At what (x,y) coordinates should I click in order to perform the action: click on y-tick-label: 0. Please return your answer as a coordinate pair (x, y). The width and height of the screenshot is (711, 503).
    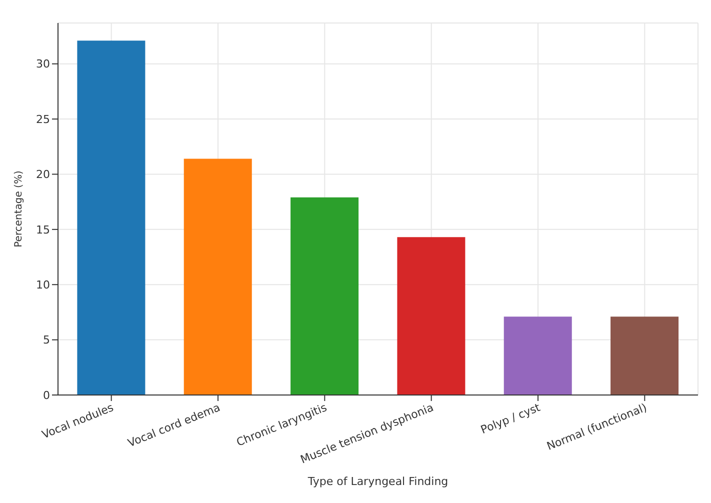
    Looking at the image, I should click on (46, 395).